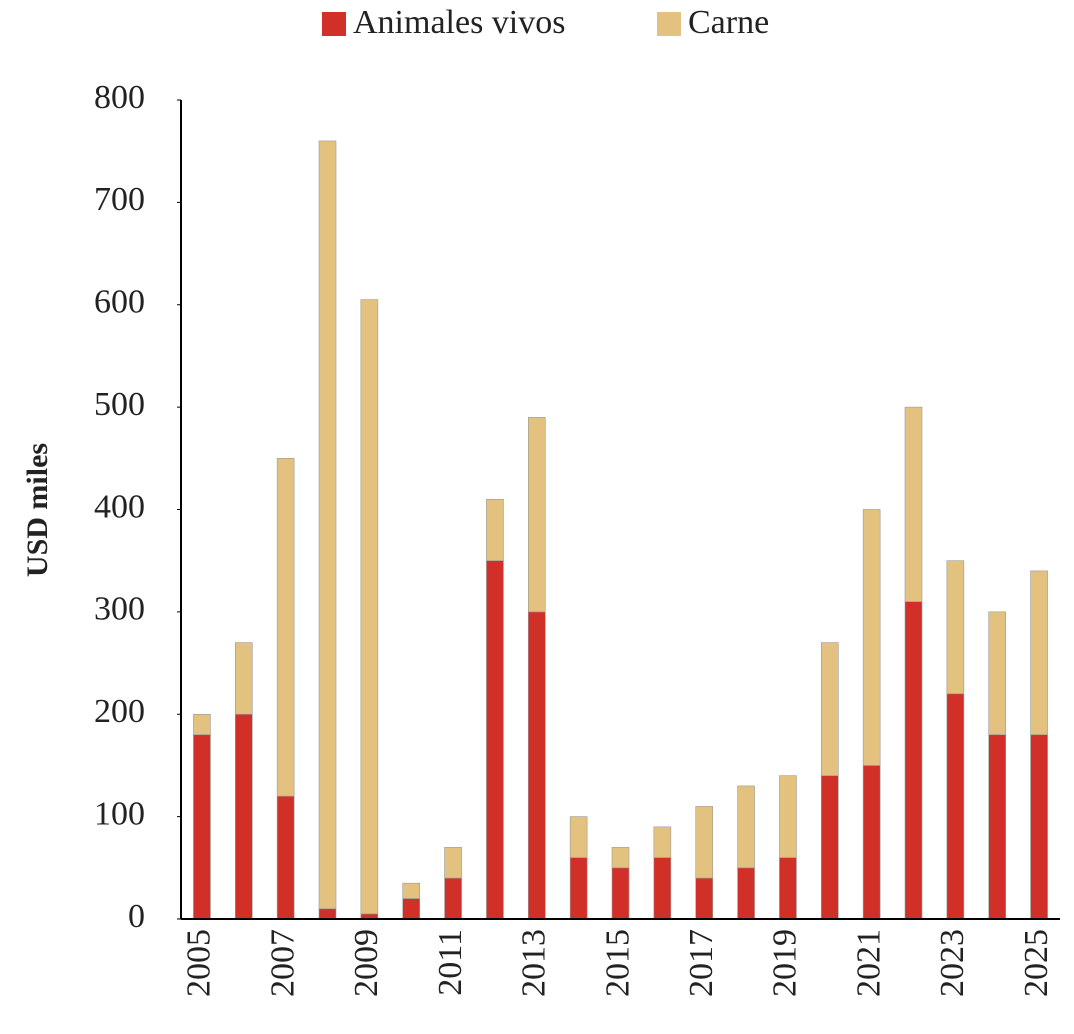  Describe the element at coordinates (728, 22) in the screenshot. I see `legend-label: Carne` at that location.